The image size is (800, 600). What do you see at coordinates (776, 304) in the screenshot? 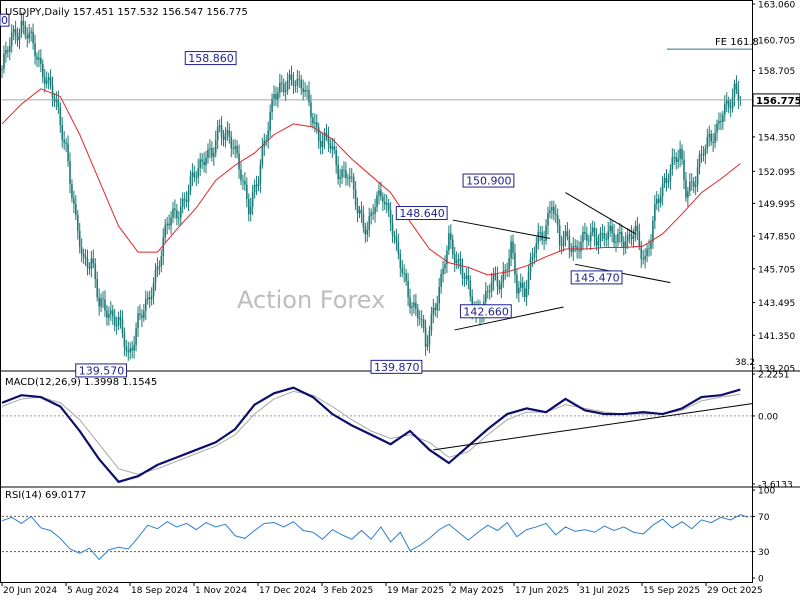
I see `price-axis-tick-label: 143.495` at bounding box center [776, 304].